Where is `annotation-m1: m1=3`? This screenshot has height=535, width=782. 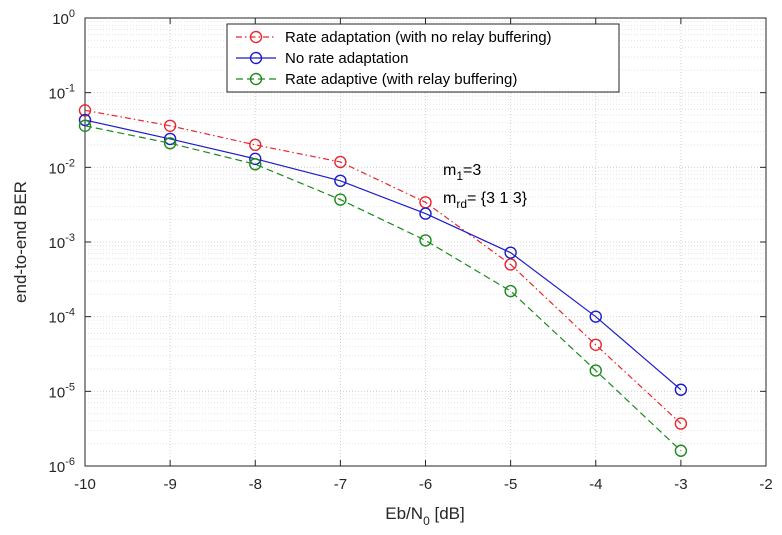 annotation-m1: m1=3 is located at coordinates (462, 172).